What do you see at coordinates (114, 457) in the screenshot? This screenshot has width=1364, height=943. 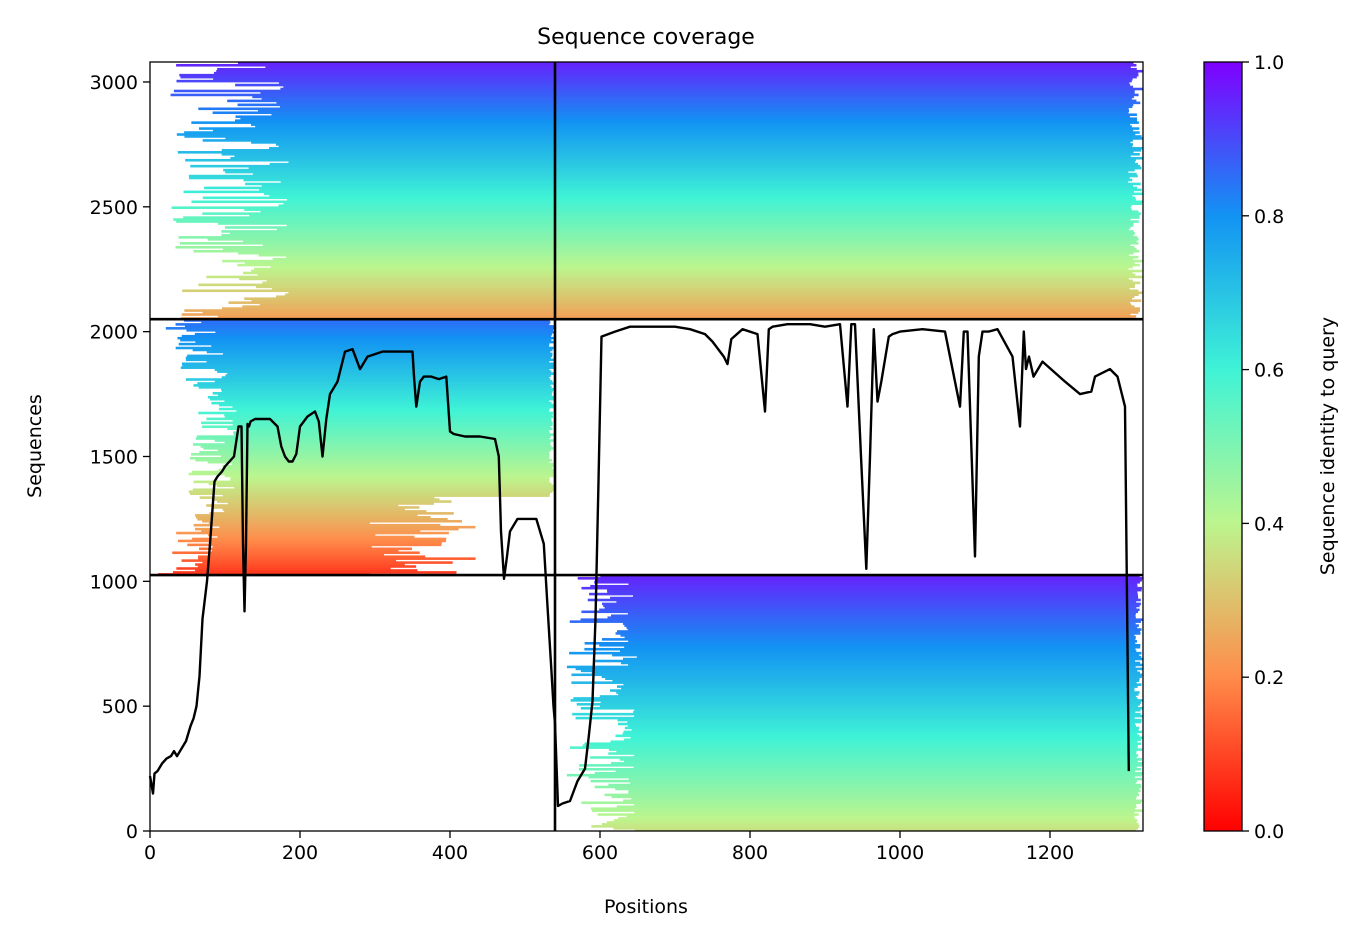 I see `y-tick-label: 1500` at bounding box center [114, 457].